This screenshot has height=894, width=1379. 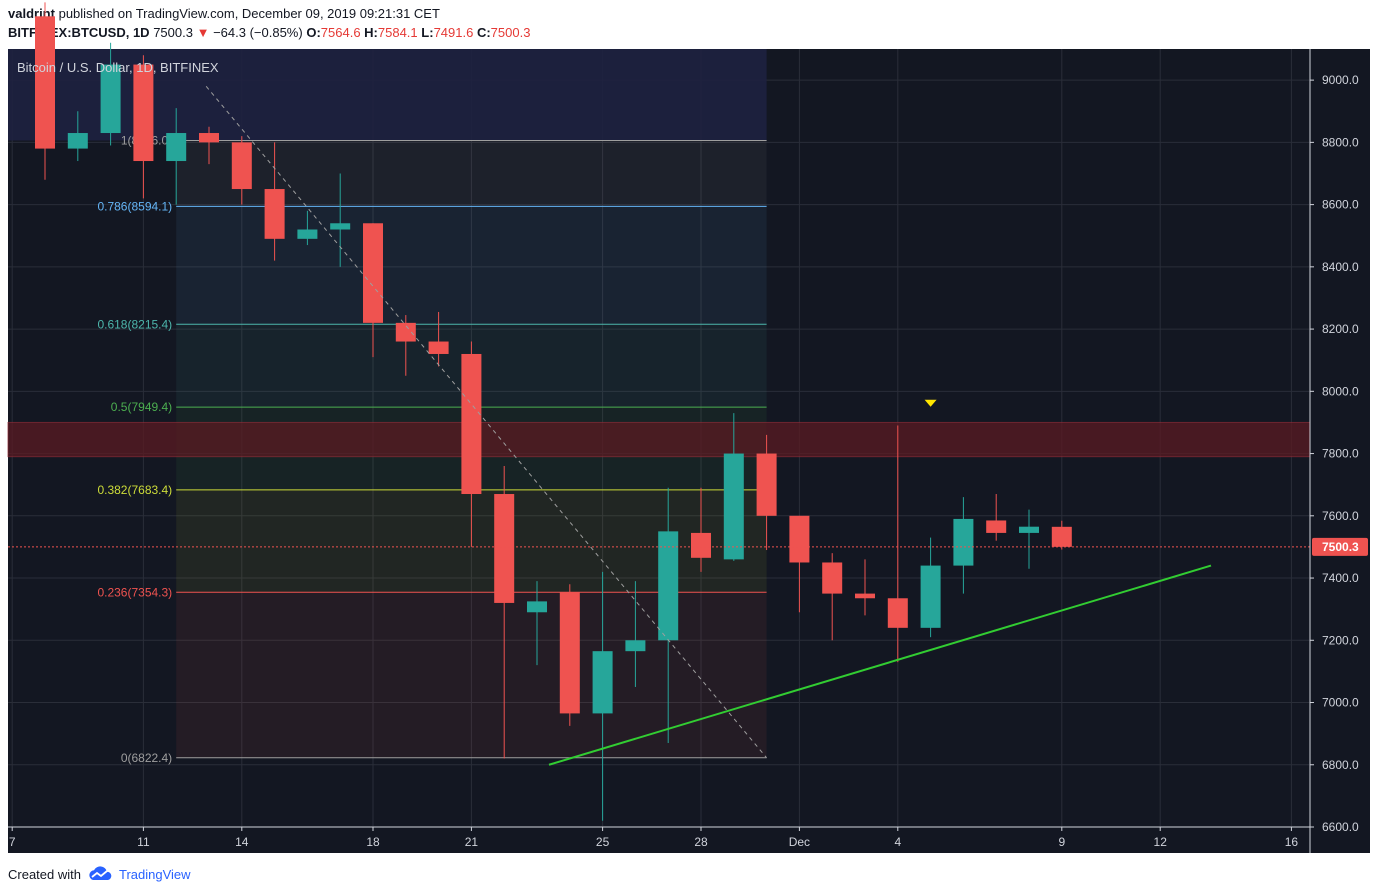 What do you see at coordinates (1340, 827) in the screenshot?
I see `price-tick-label: 6600.0` at bounding box center [1340, 827].